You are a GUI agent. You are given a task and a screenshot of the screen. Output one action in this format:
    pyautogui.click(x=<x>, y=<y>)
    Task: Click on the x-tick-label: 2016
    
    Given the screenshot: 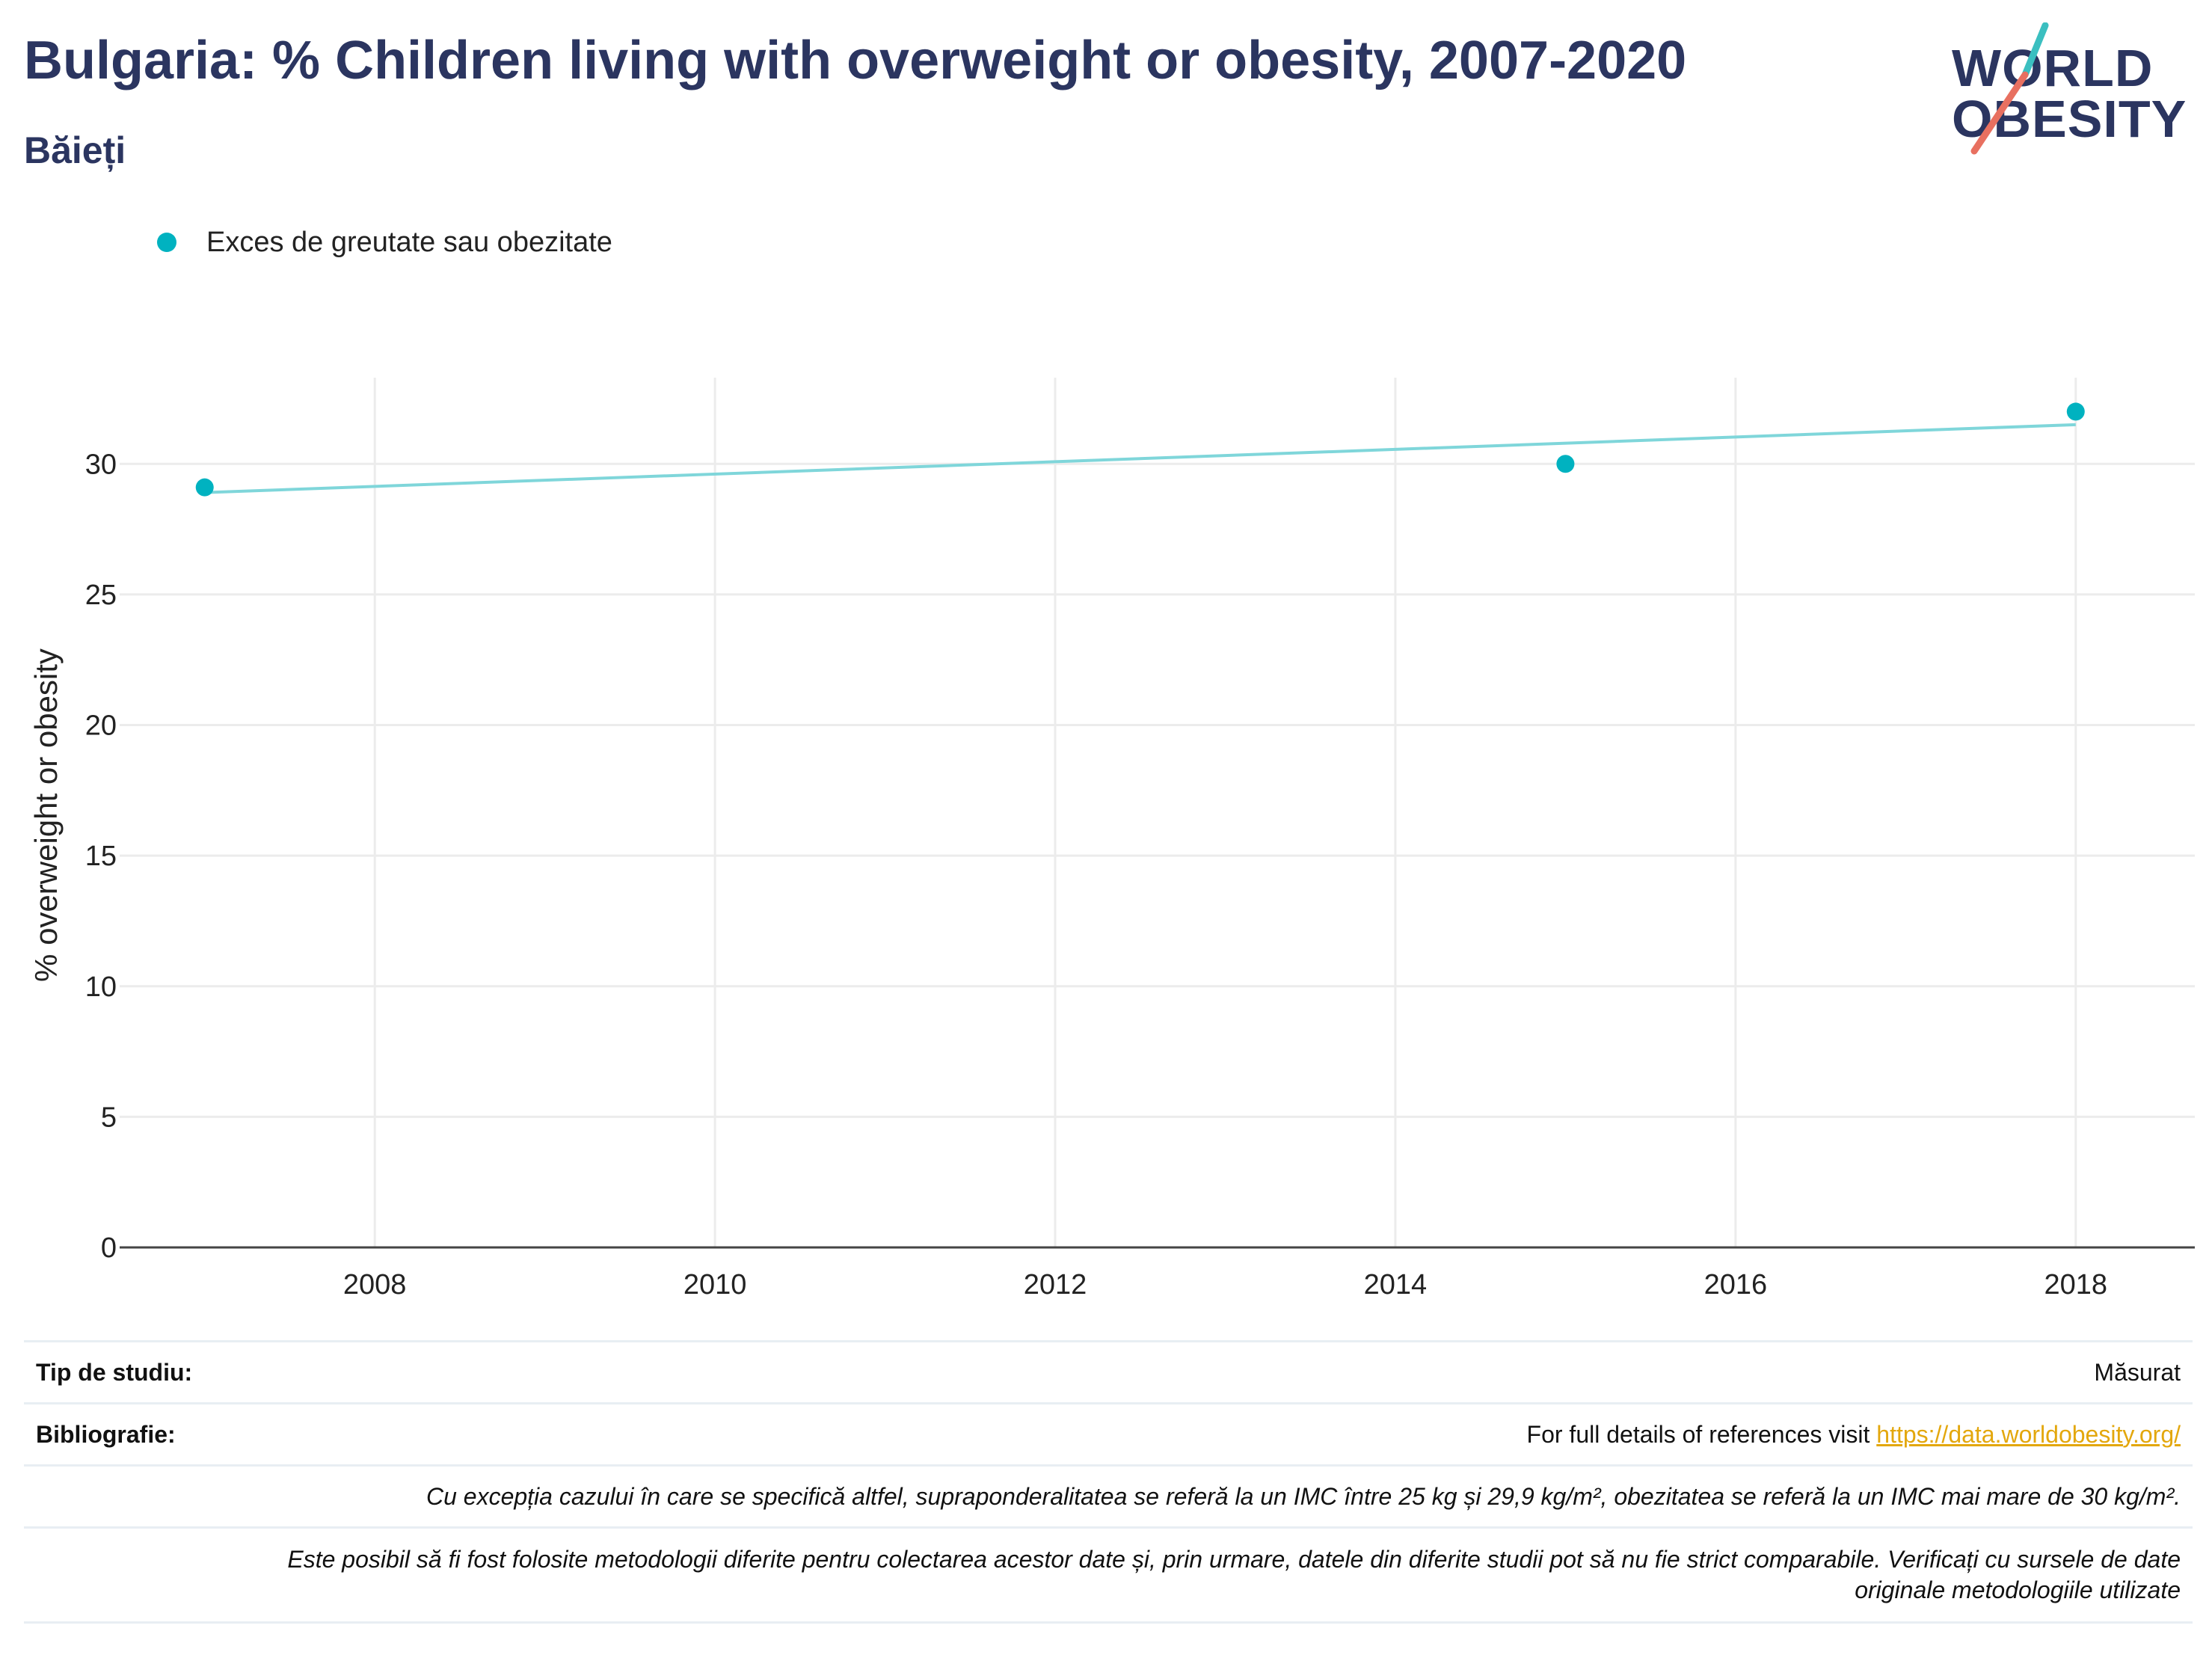 What is the action you would take?
    pyautogui.click(x=1736, y=1285)
    